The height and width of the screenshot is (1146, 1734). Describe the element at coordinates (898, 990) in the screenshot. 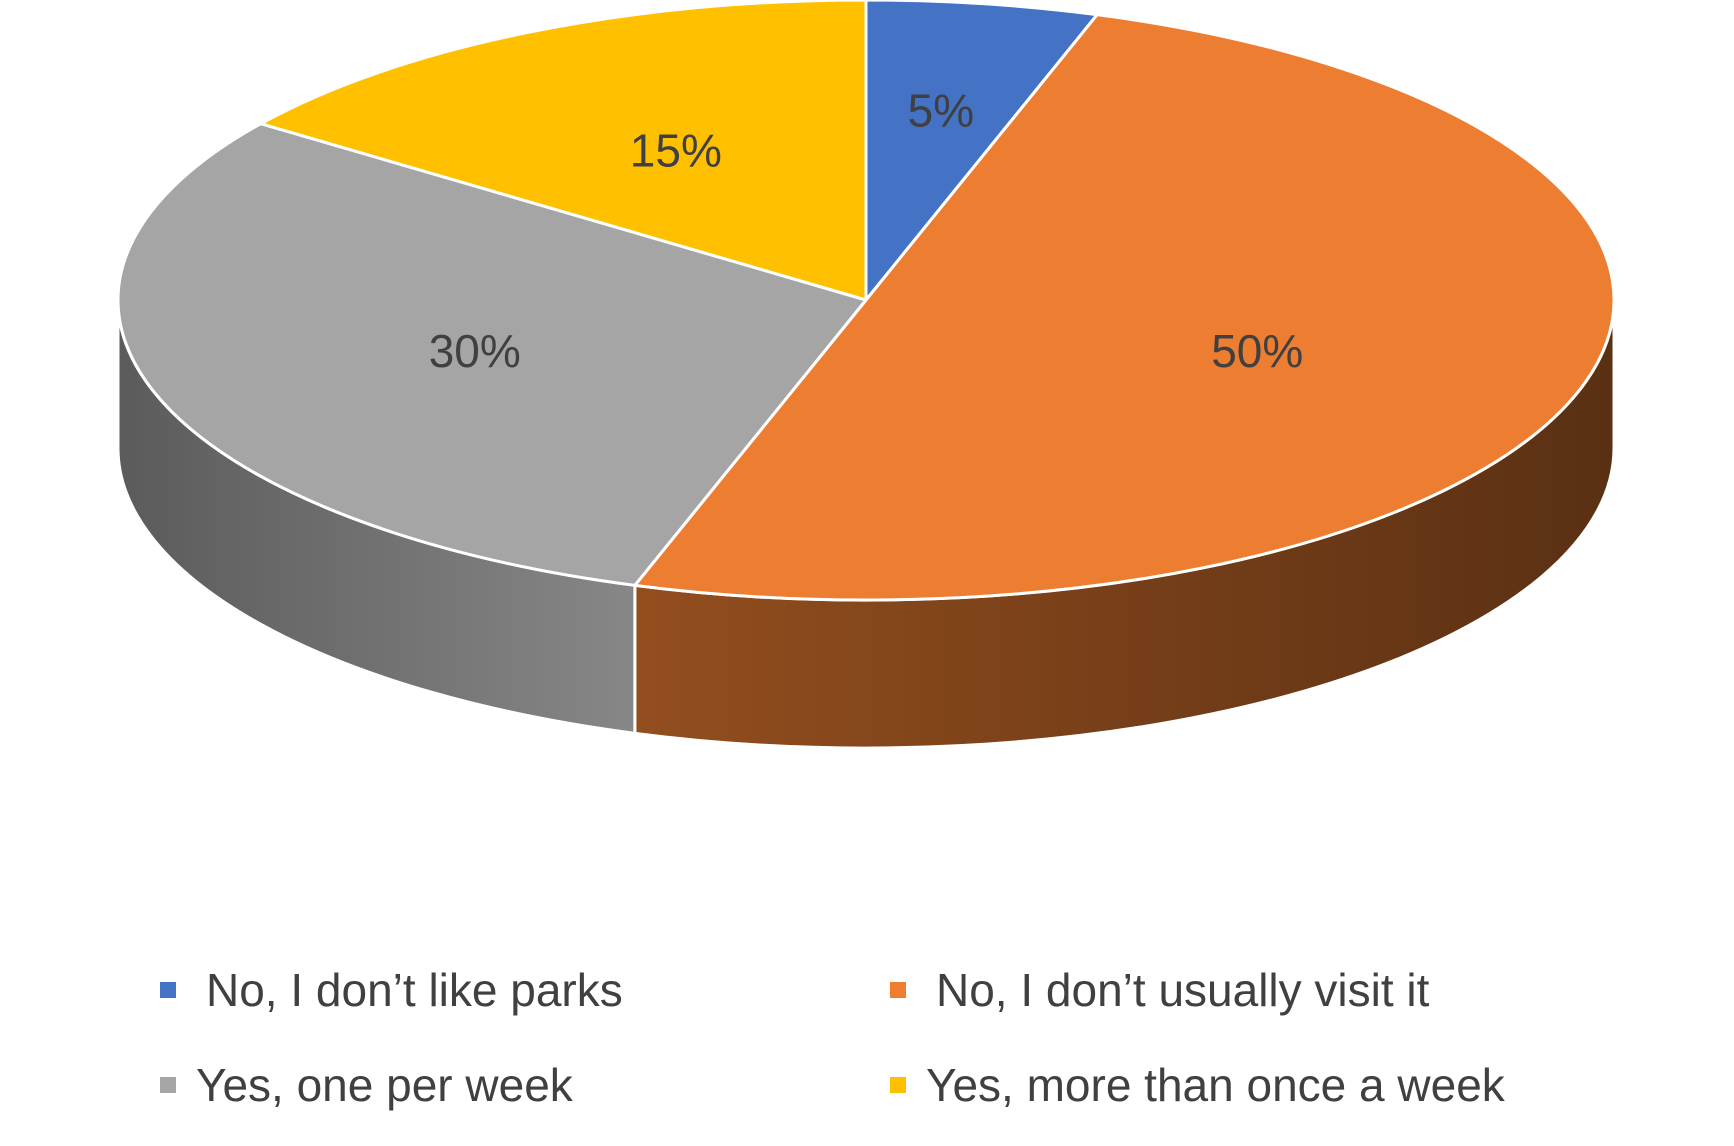

I see `legend-swatch-orange` at that location.